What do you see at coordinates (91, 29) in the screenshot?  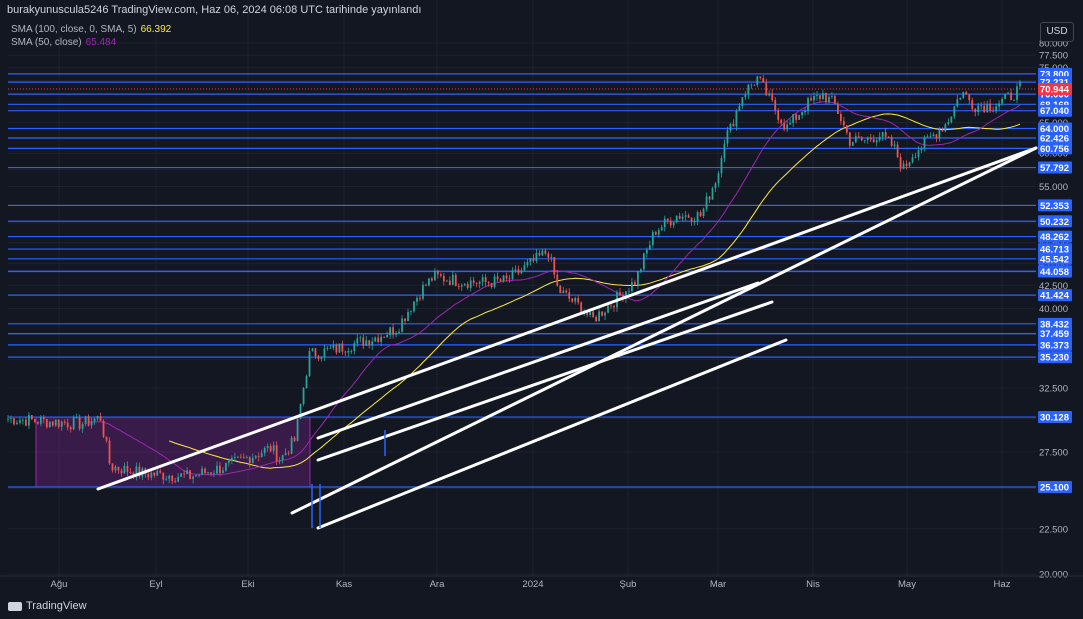 I see `indicator-sma100: SMA (100, close, 0, SMA, 5) 66.392` at bounding box center [91, 29].